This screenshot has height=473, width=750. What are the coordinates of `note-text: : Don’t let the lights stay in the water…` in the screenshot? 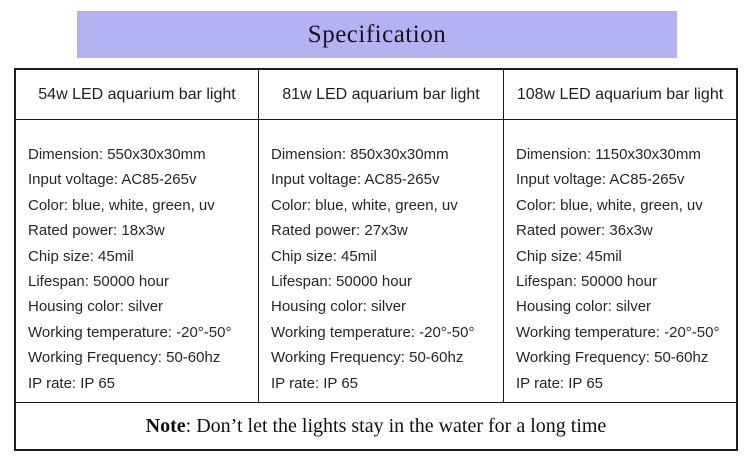 It's located at (396, 425).